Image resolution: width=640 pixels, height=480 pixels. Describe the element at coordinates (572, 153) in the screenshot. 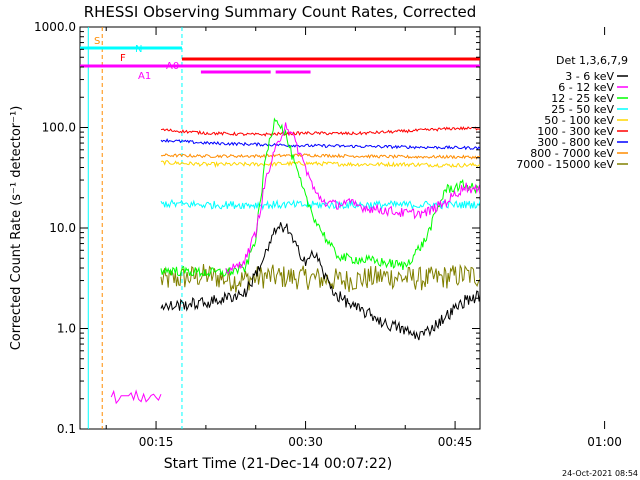

I see `legend-label: 800 - 7000 keV` at that location.